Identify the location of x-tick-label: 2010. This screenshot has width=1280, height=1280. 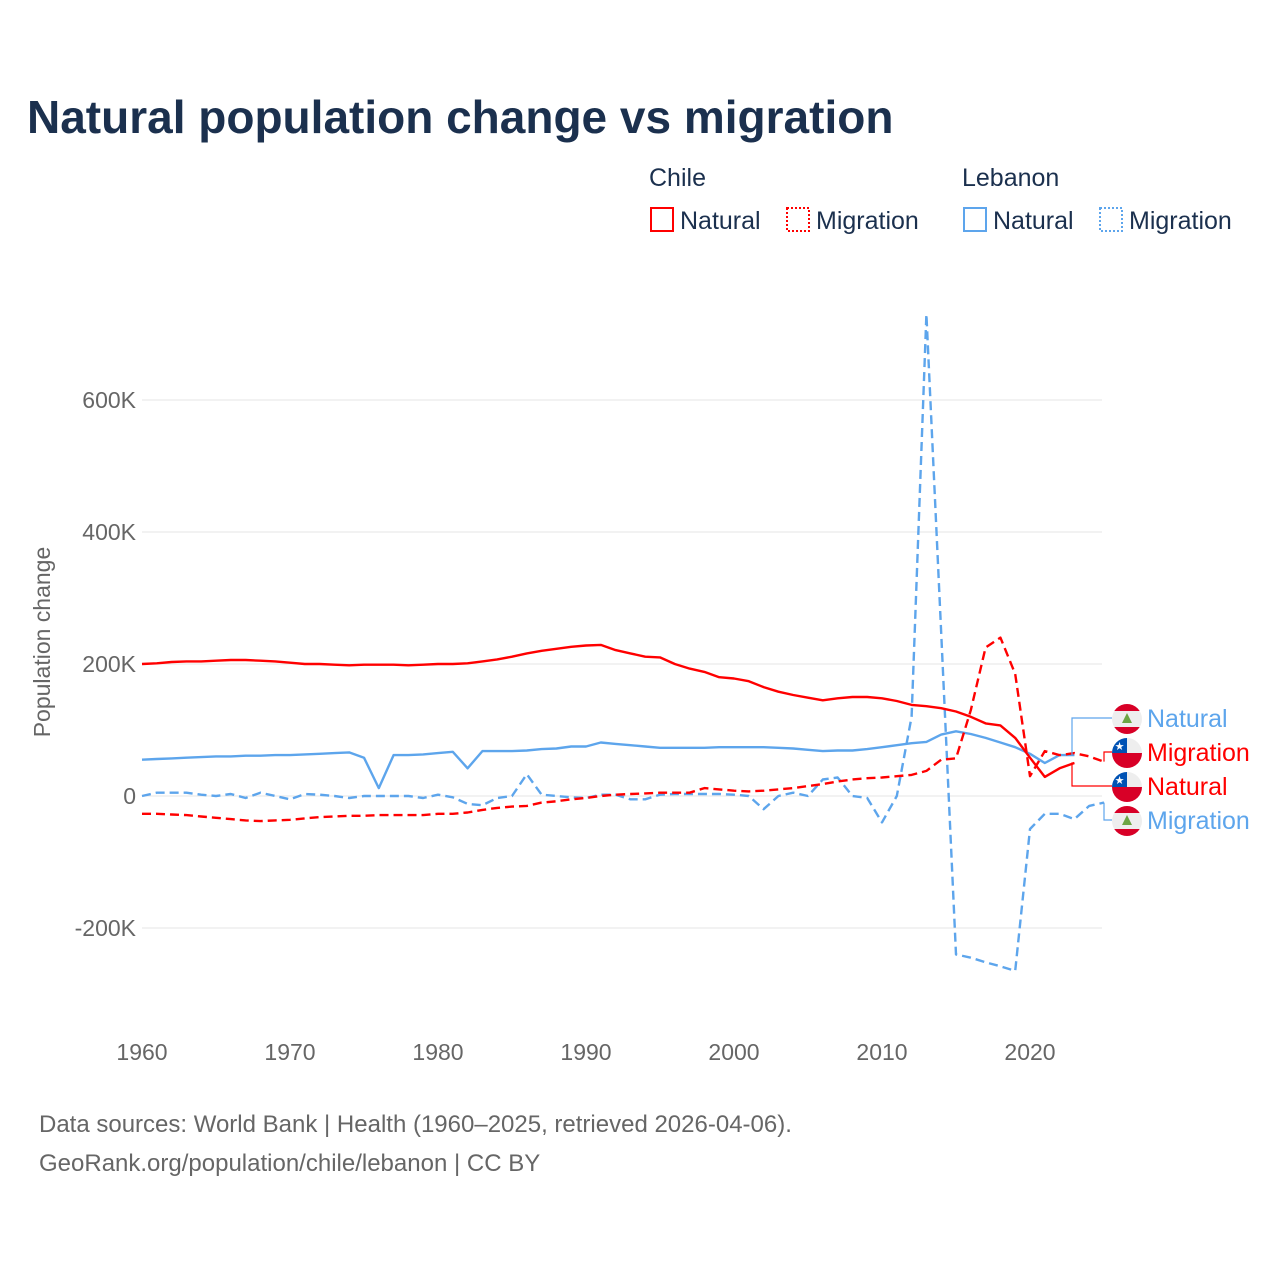
(881, 1052).